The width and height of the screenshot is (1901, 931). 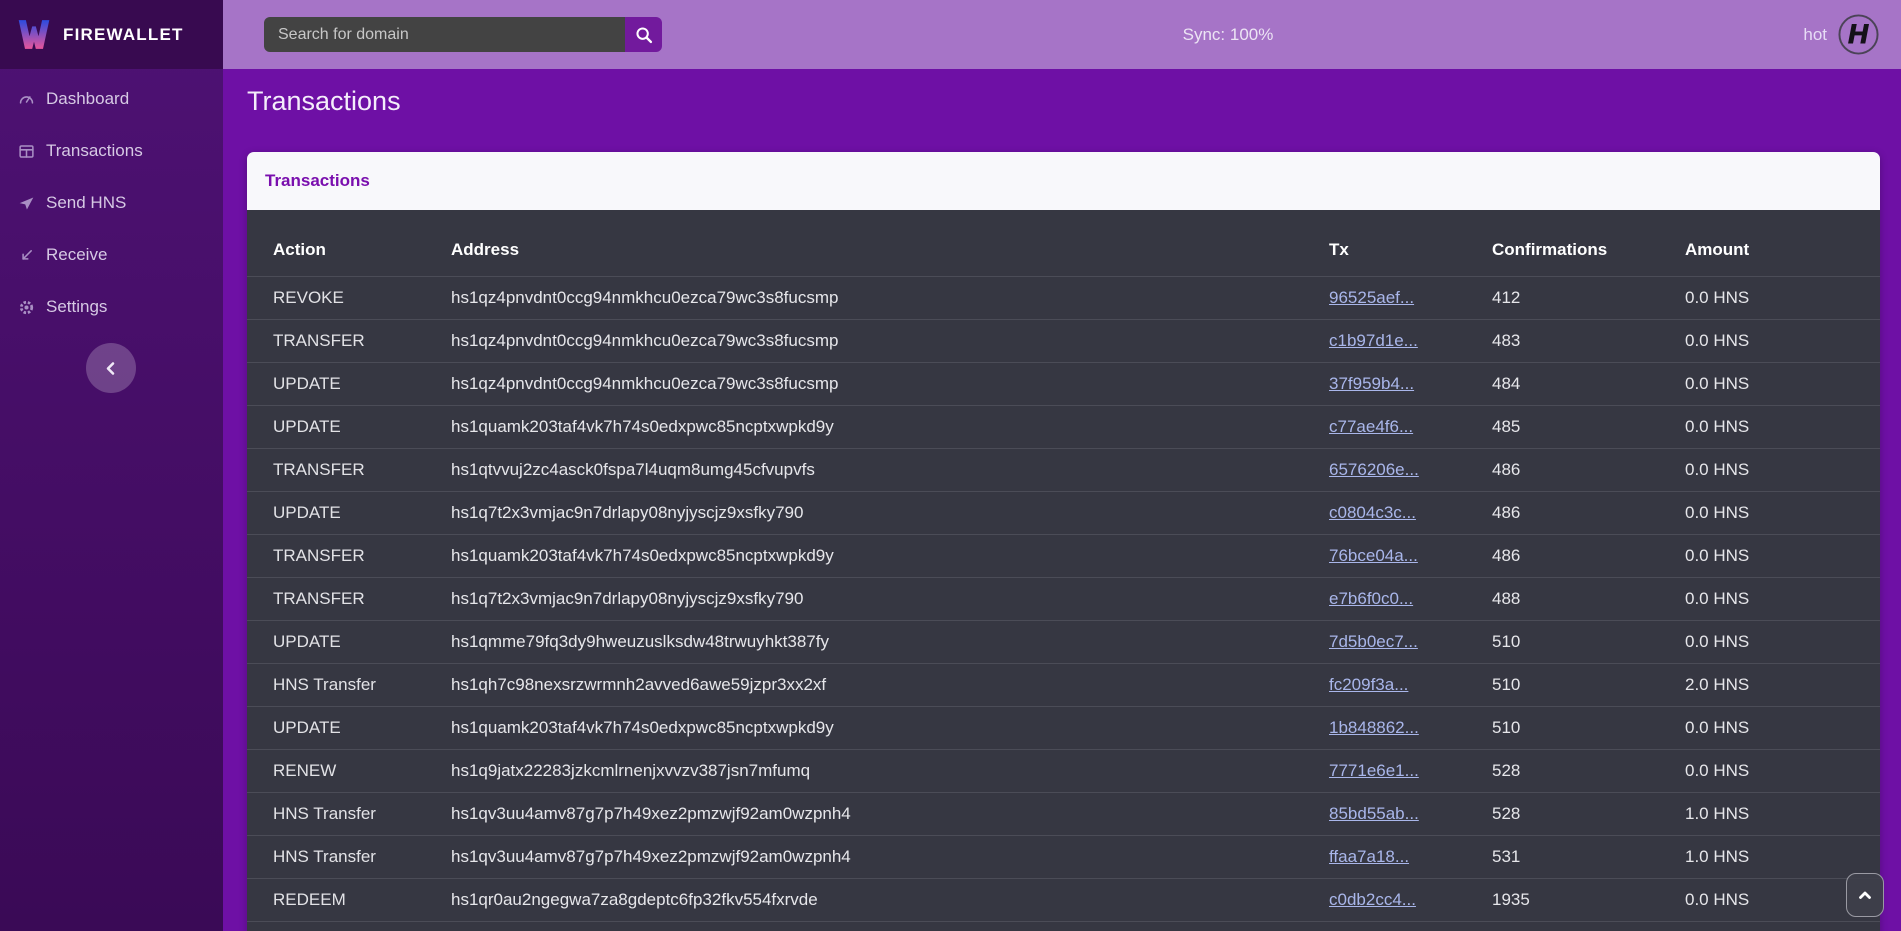 What do you see at coordinates (1588, 900) in the screenshot?
I see `confirmations-cell: 1935` at bounding box center [1588, 900].